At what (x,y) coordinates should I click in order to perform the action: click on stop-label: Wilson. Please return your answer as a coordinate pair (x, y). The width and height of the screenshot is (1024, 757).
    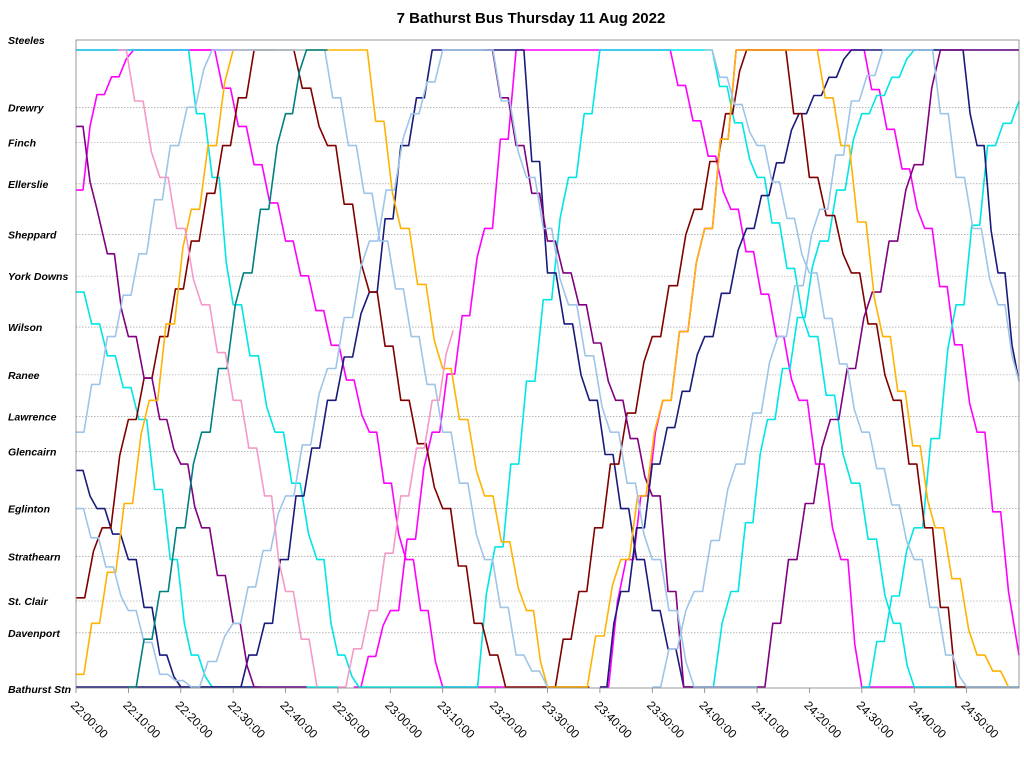
    Looking at the image, I should click on (25, 328).